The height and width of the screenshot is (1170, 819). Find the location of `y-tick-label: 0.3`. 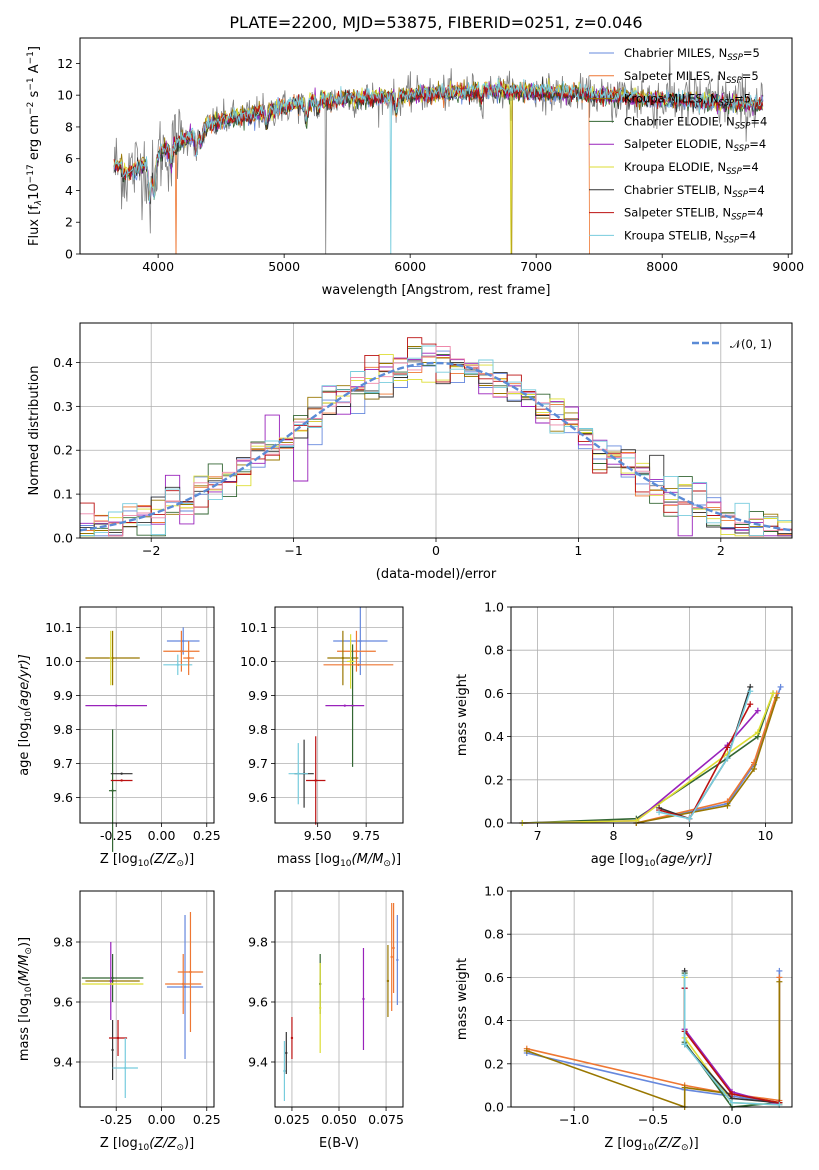

y-tick-label: 0.3 is located at coordinates (63, 406).